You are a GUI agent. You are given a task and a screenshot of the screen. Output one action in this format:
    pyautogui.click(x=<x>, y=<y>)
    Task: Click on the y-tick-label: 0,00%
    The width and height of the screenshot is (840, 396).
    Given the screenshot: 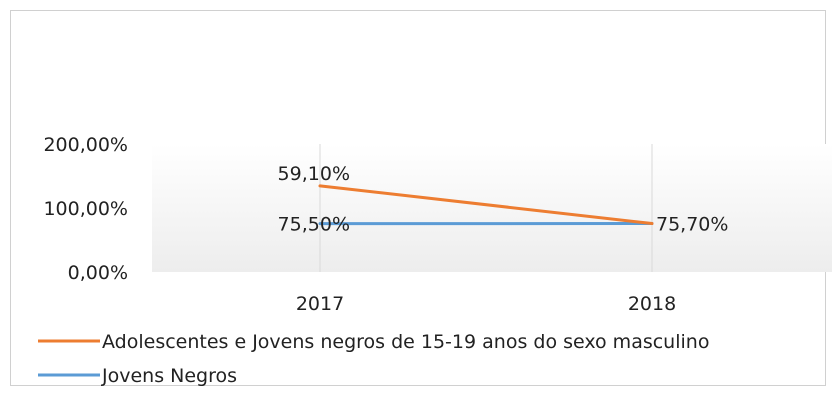 What is the action you would take?
    pyautogui.click(x=98, y=273)
    